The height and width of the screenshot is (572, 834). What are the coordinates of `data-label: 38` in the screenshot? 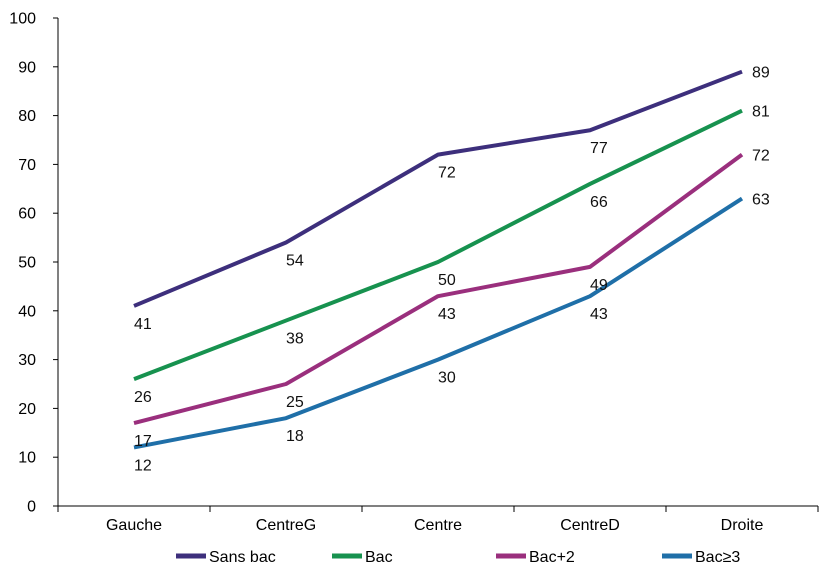 It's located at (295, 339).